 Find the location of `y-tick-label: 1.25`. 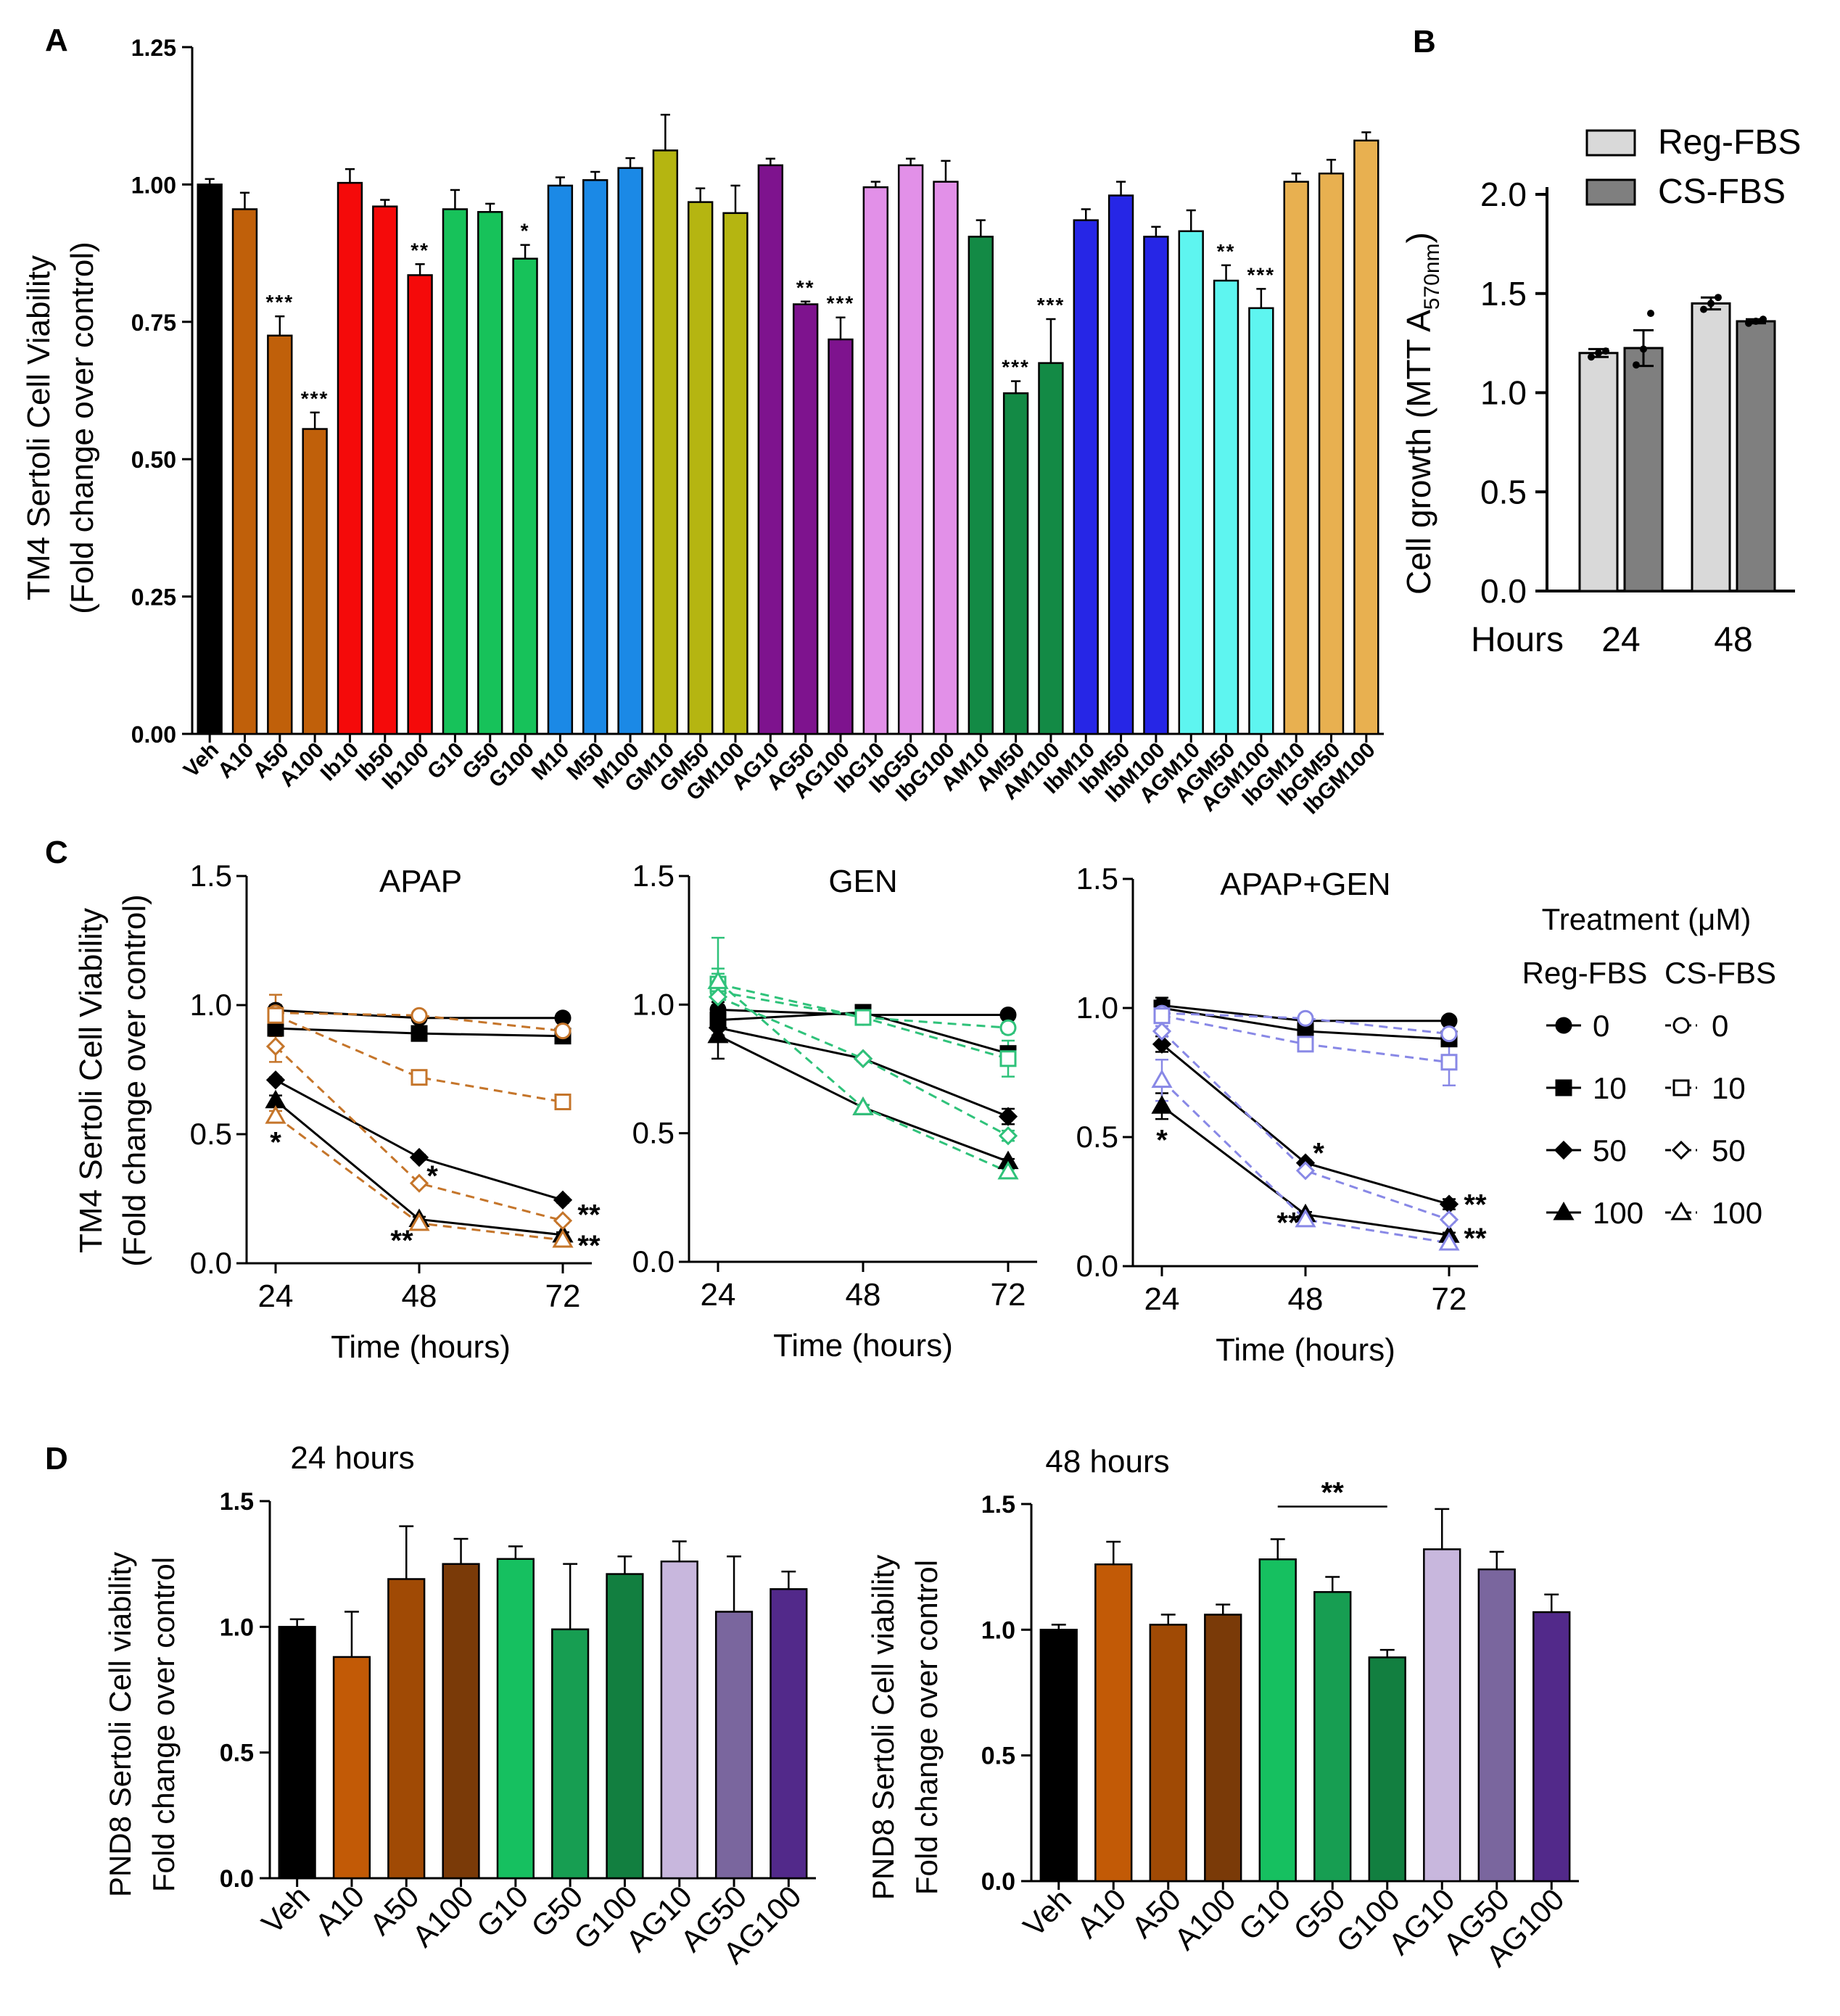

y-tick-label: 1.25 is located at coordinates (153, 48).